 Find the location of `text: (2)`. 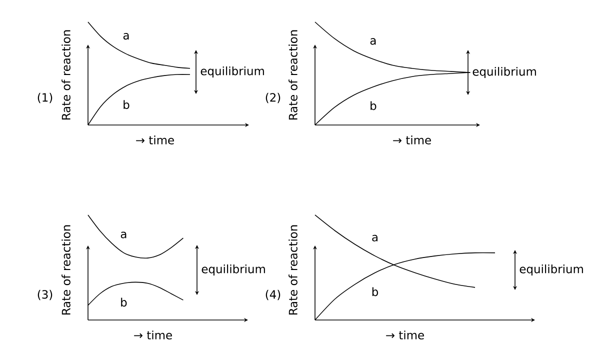

text: (2) is located at coordinates (273, 98).